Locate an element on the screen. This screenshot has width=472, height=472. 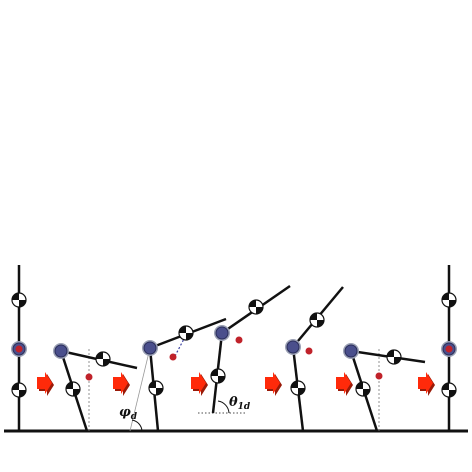
pose-4: θ1d is located at coordinates (244, 349).